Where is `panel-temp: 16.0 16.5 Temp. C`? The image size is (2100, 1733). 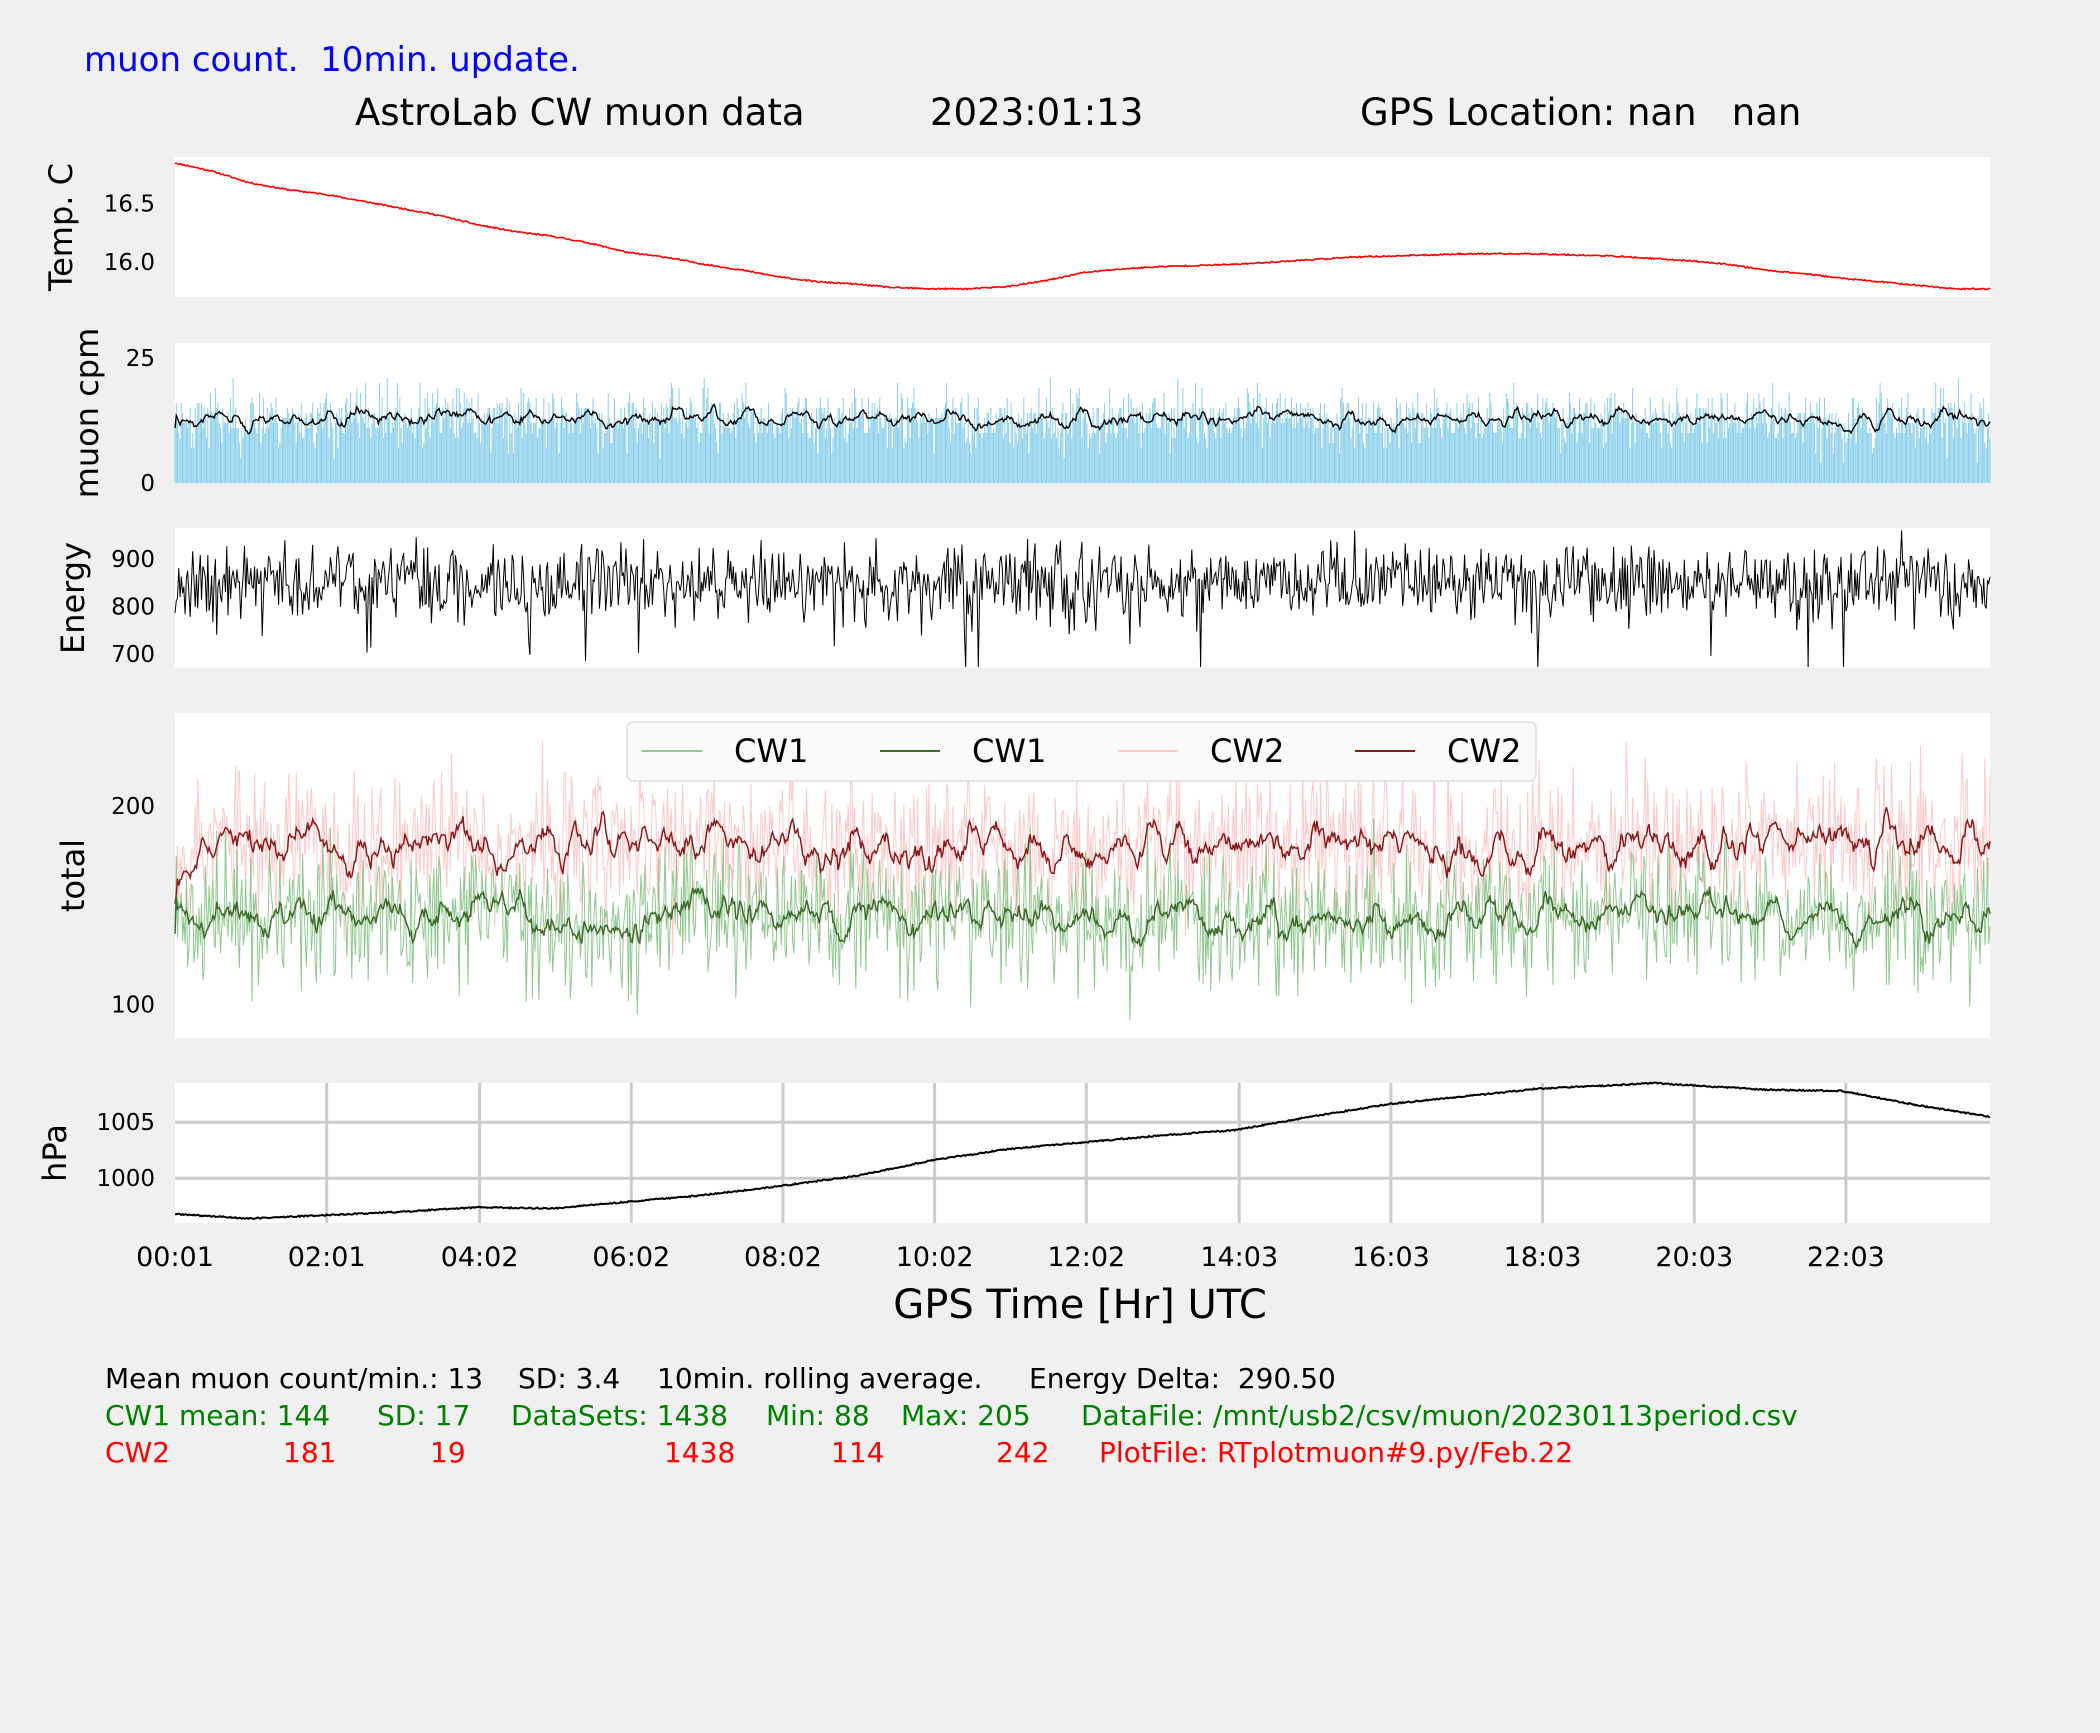
panel-temp: 16.0 16.5 Temp. C is located at coordinates (1016, 227).